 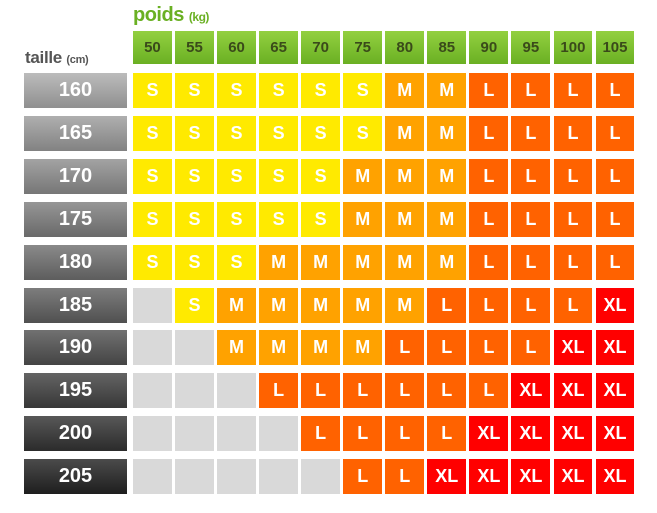 I want to click on height-label-cell: 180, so click(x=75, y=262).